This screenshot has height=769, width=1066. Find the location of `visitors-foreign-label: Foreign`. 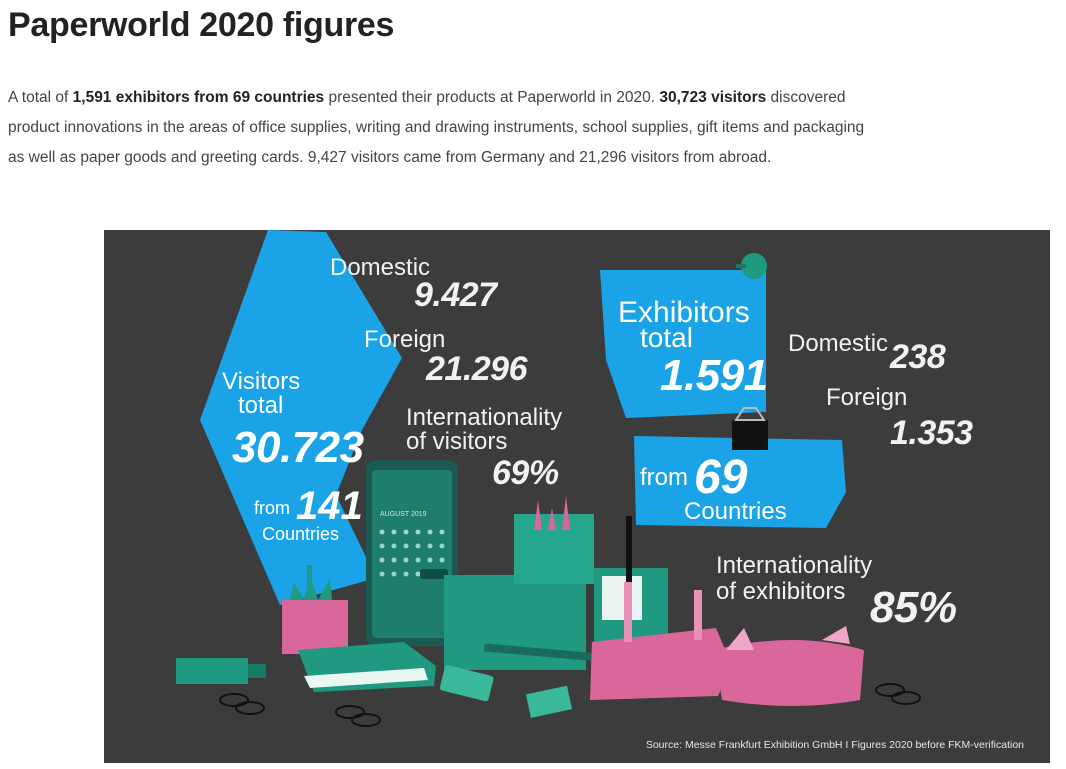

visitors-foreign-label: Foreign is located at coordinates (405, 339).